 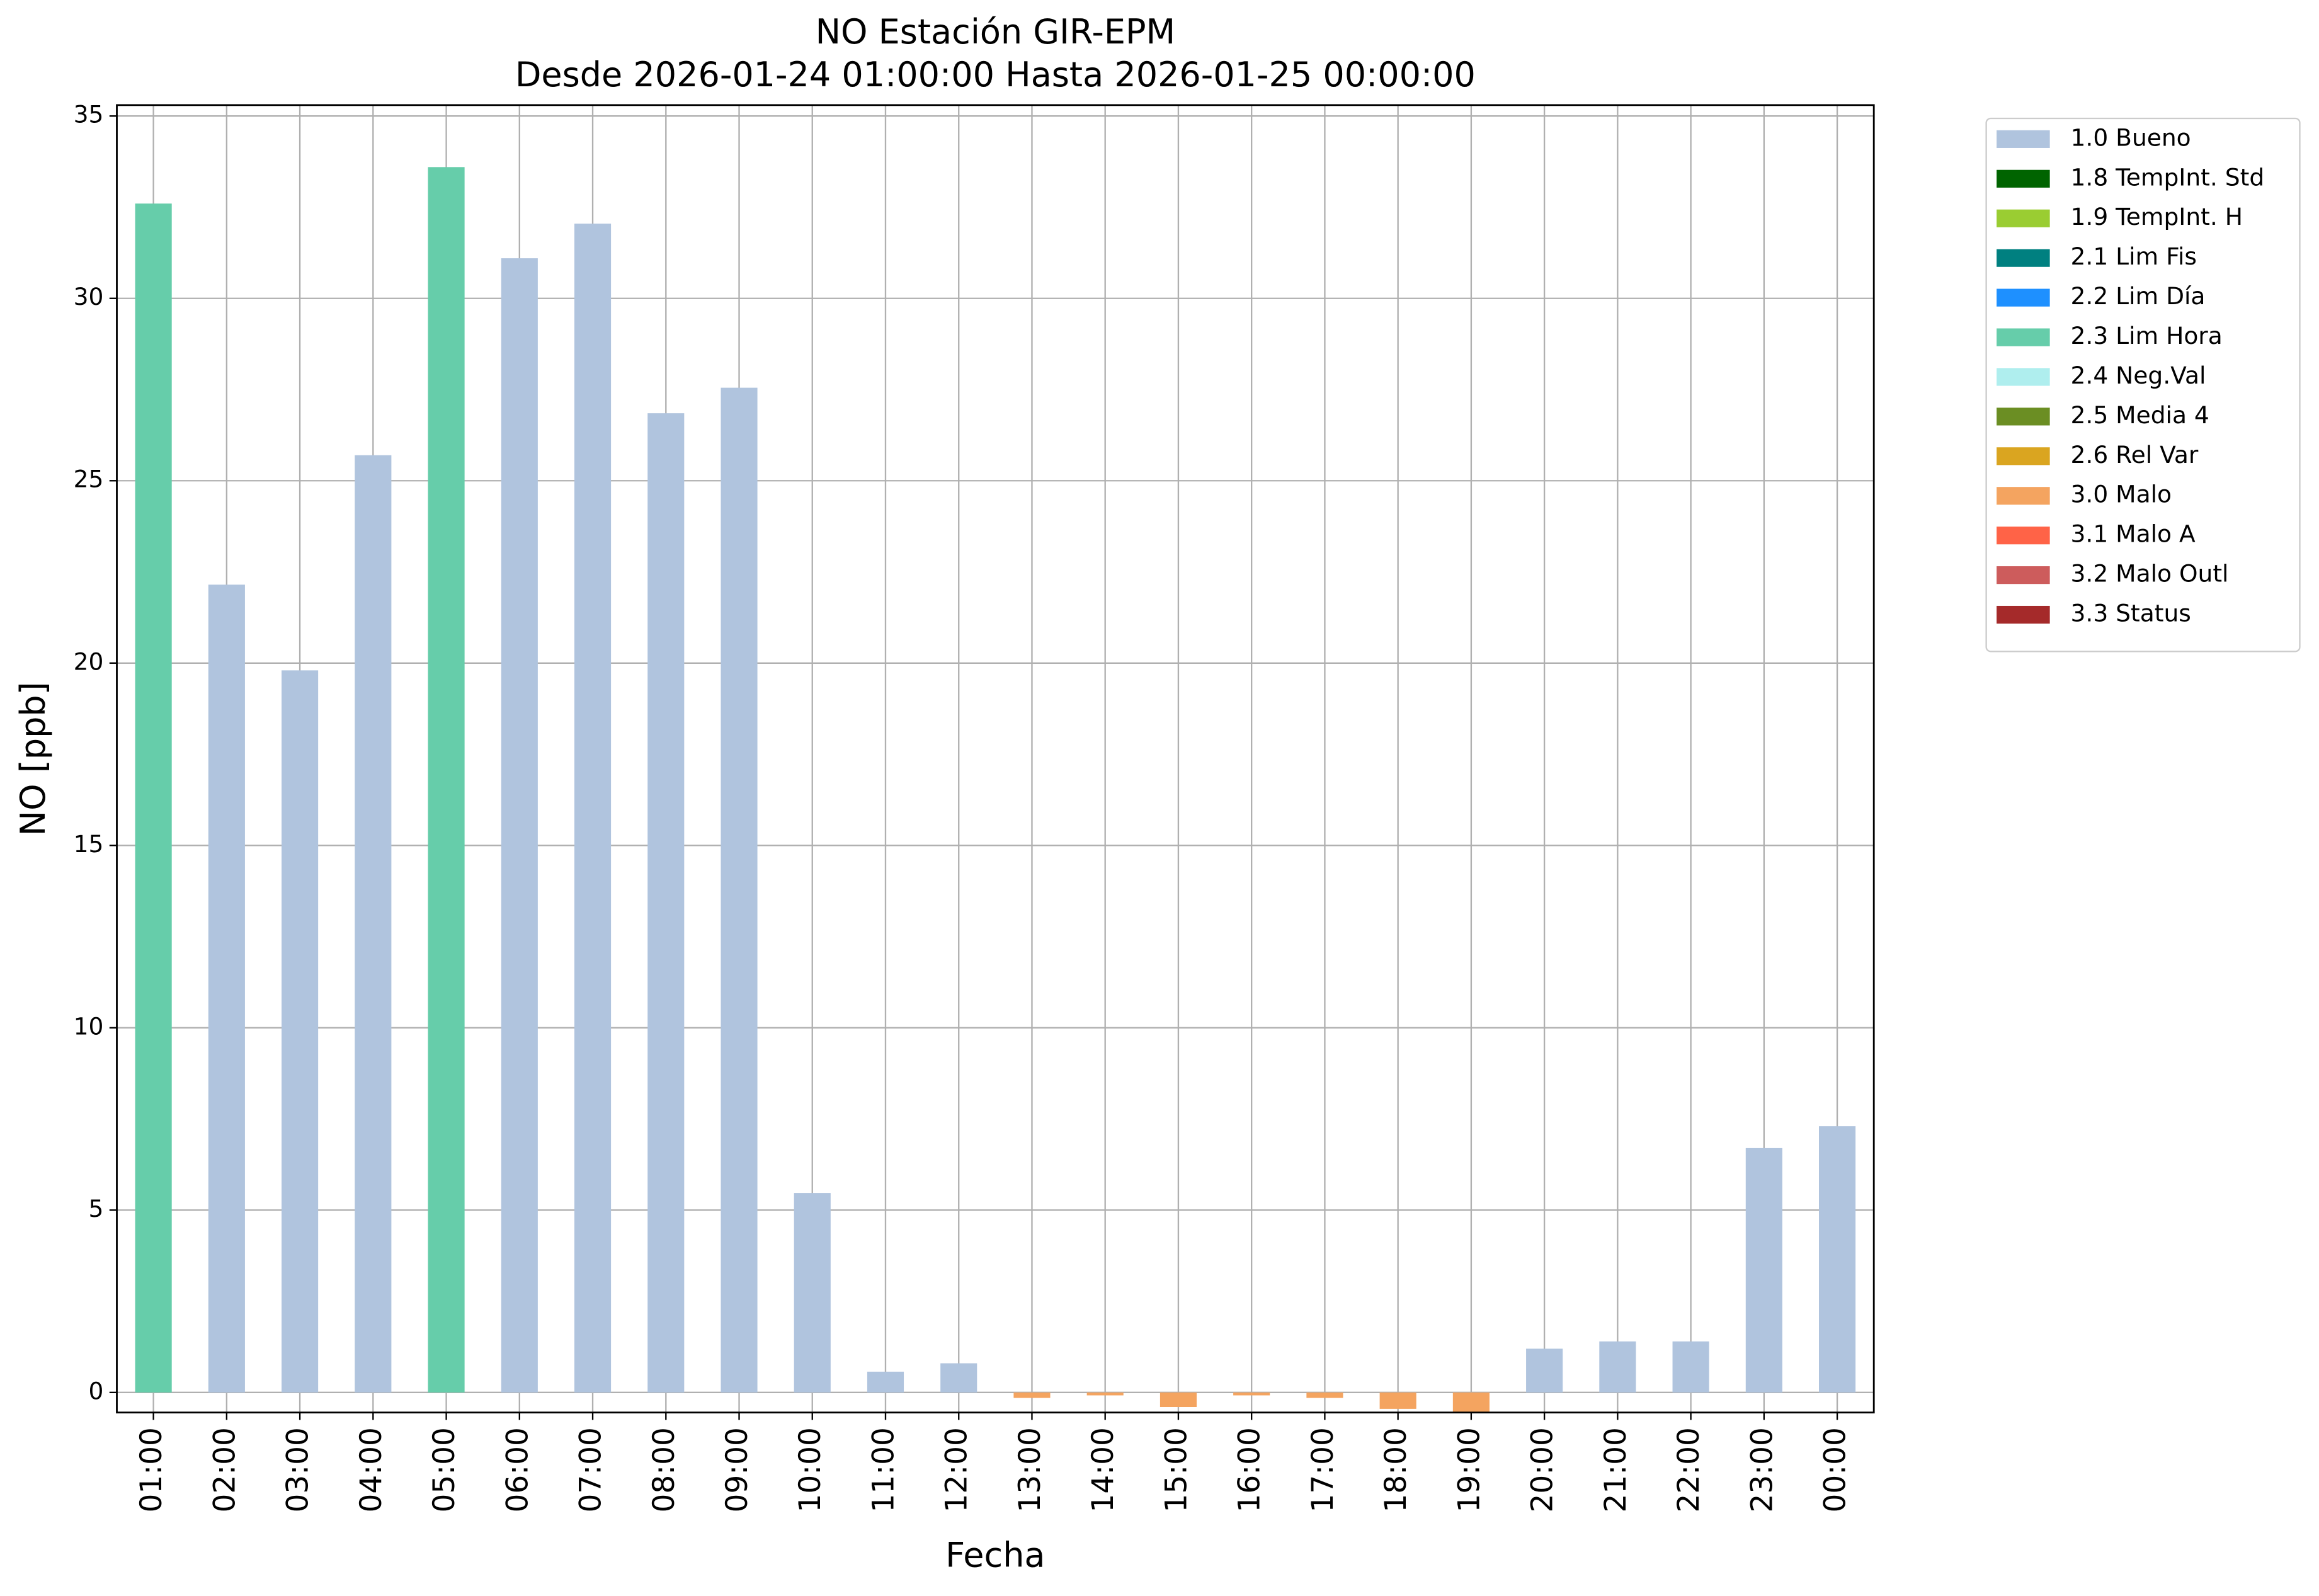 What do you see at coordinates (2150, 574) in the screenshot?
I see `legend-label: 3.2 Malo Outl` at bounding box center [2150, 574].